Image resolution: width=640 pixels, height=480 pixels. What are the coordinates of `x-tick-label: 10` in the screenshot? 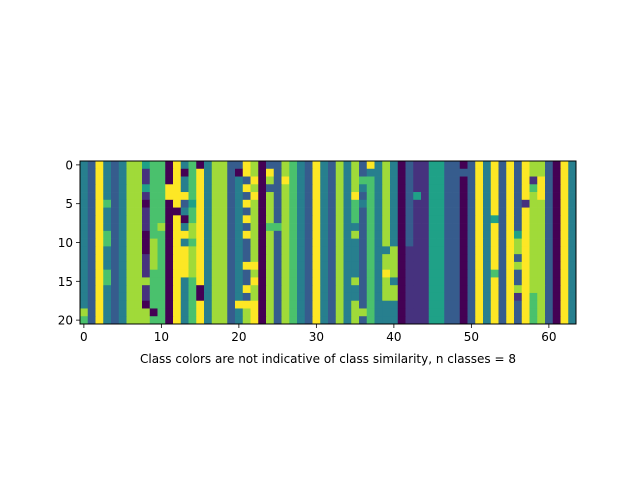 It's located at (161, 337).